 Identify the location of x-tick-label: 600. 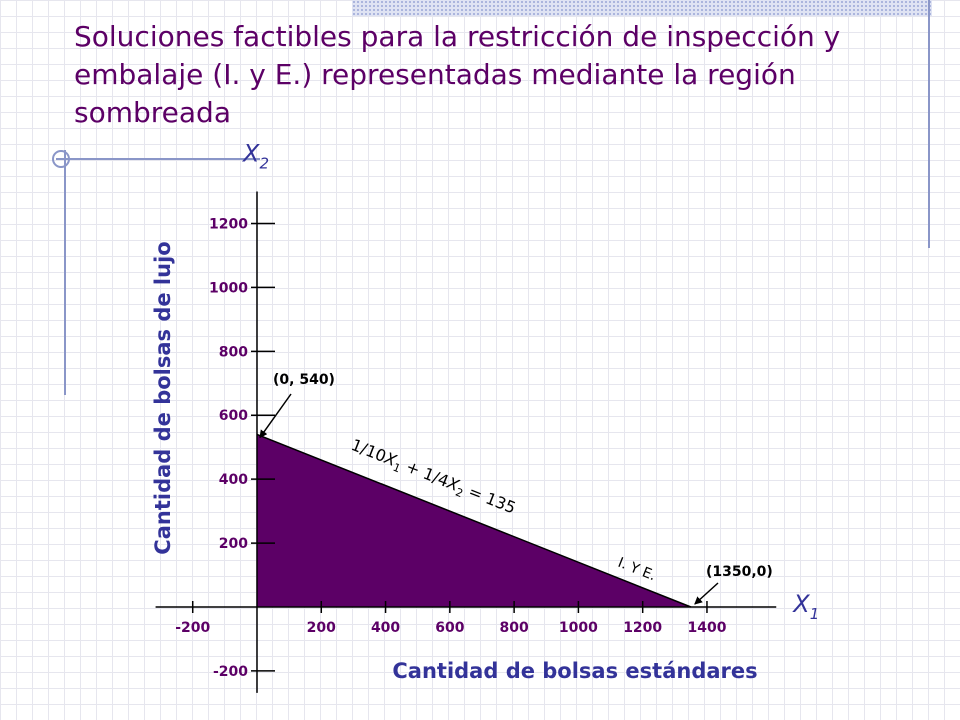
(449, 628).